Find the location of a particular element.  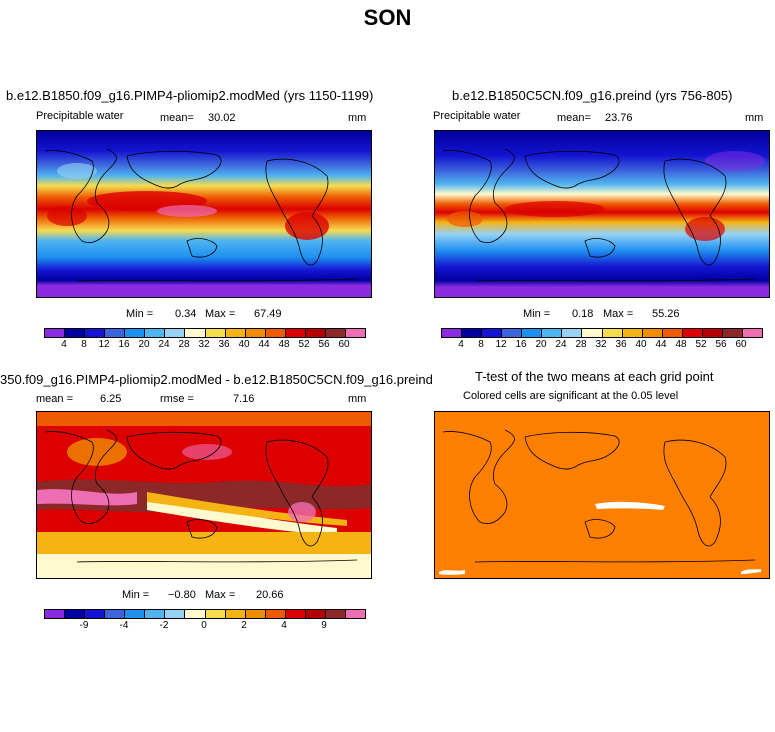

colorbar-tick-label: -9 is located at coordinates (84, 625).